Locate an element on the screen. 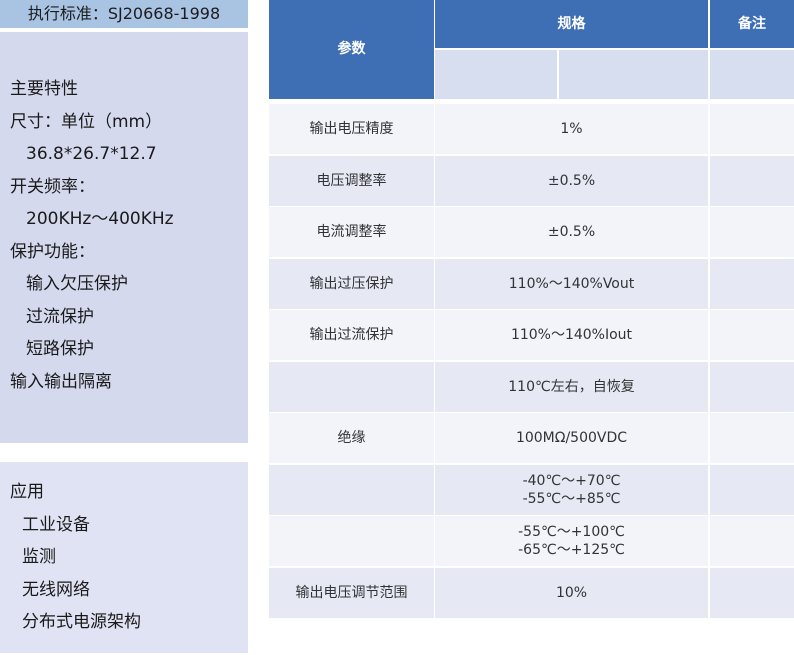 The height and width of the screenshot is (655, 794). spec-cell: 110%～140%Iout is located at coordinates (571, 335).